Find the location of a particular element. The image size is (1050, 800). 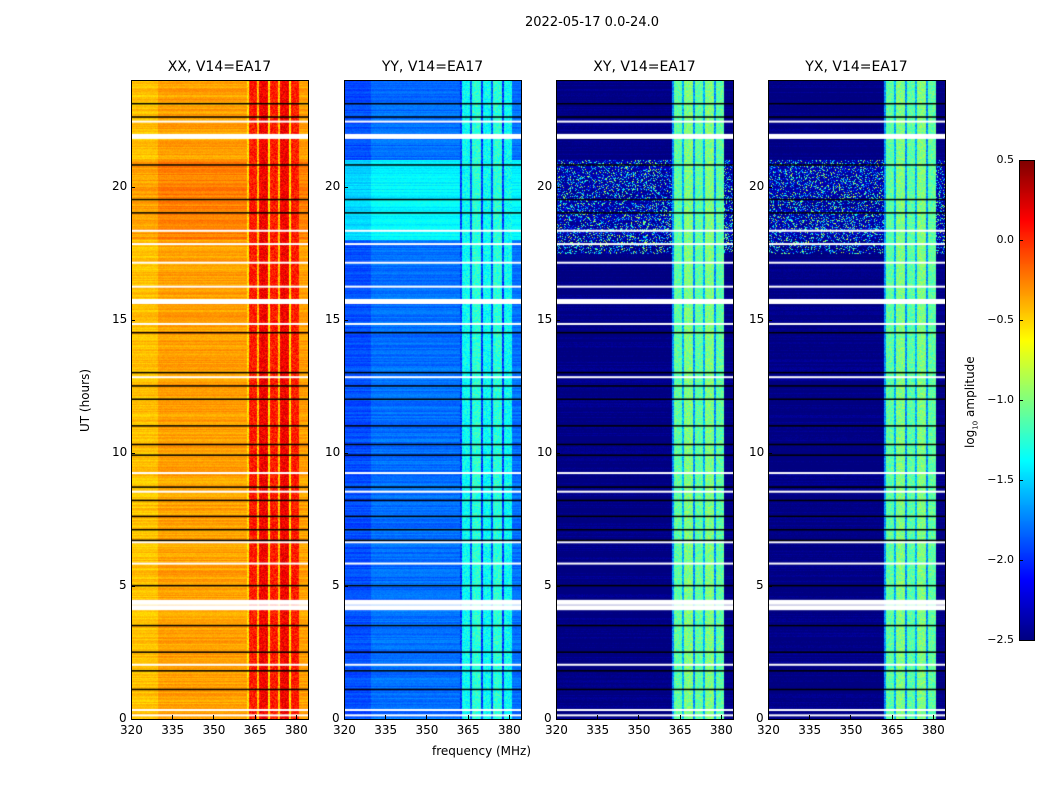

colorbar-tick-label: 0.5 is located at coordinates (1005, 159).